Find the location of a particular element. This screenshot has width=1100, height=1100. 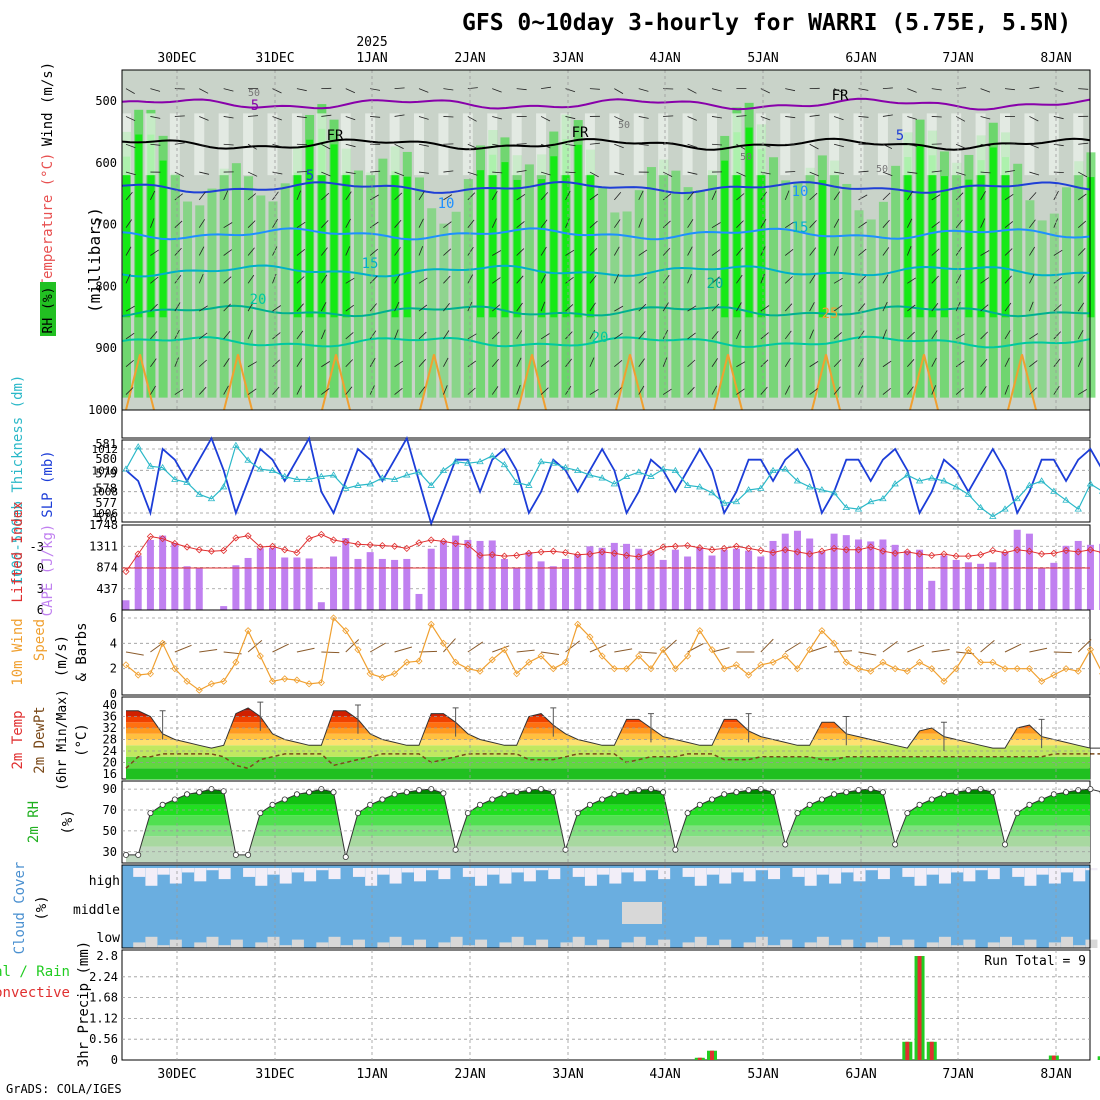

slp-tick-label: 1008 is located at coordinates (105, 492).